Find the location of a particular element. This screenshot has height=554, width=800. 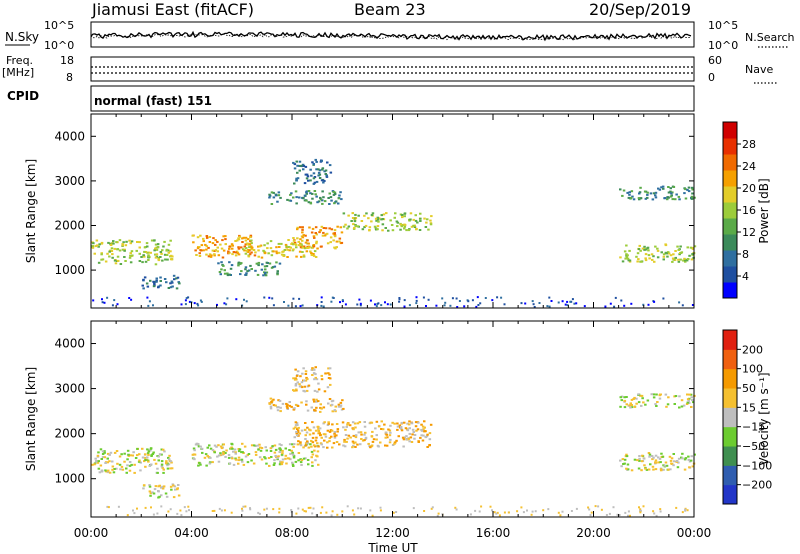

noise-panel-frame is located at coordinates (392, 34).